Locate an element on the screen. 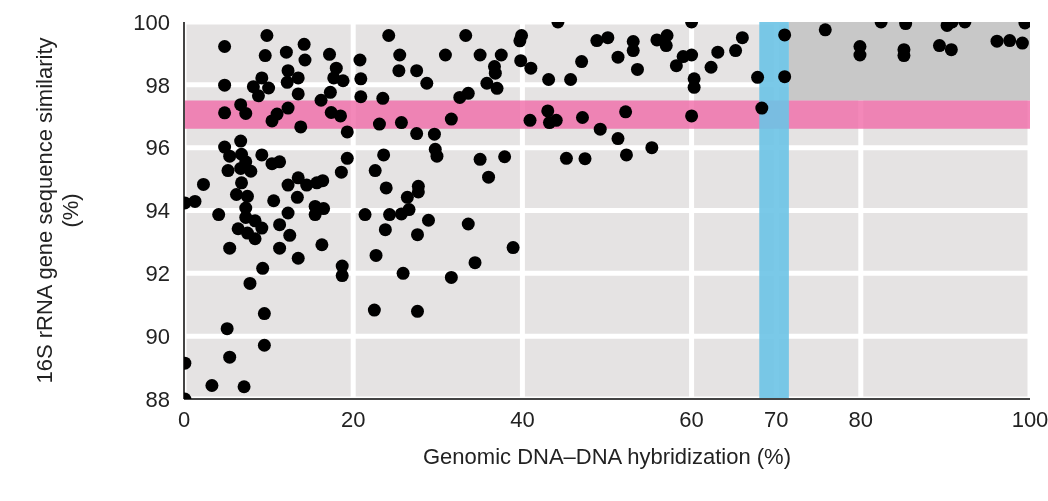 The image size is (1048, 501). y-tick-label: 94 is located at coordinates (157, 211).